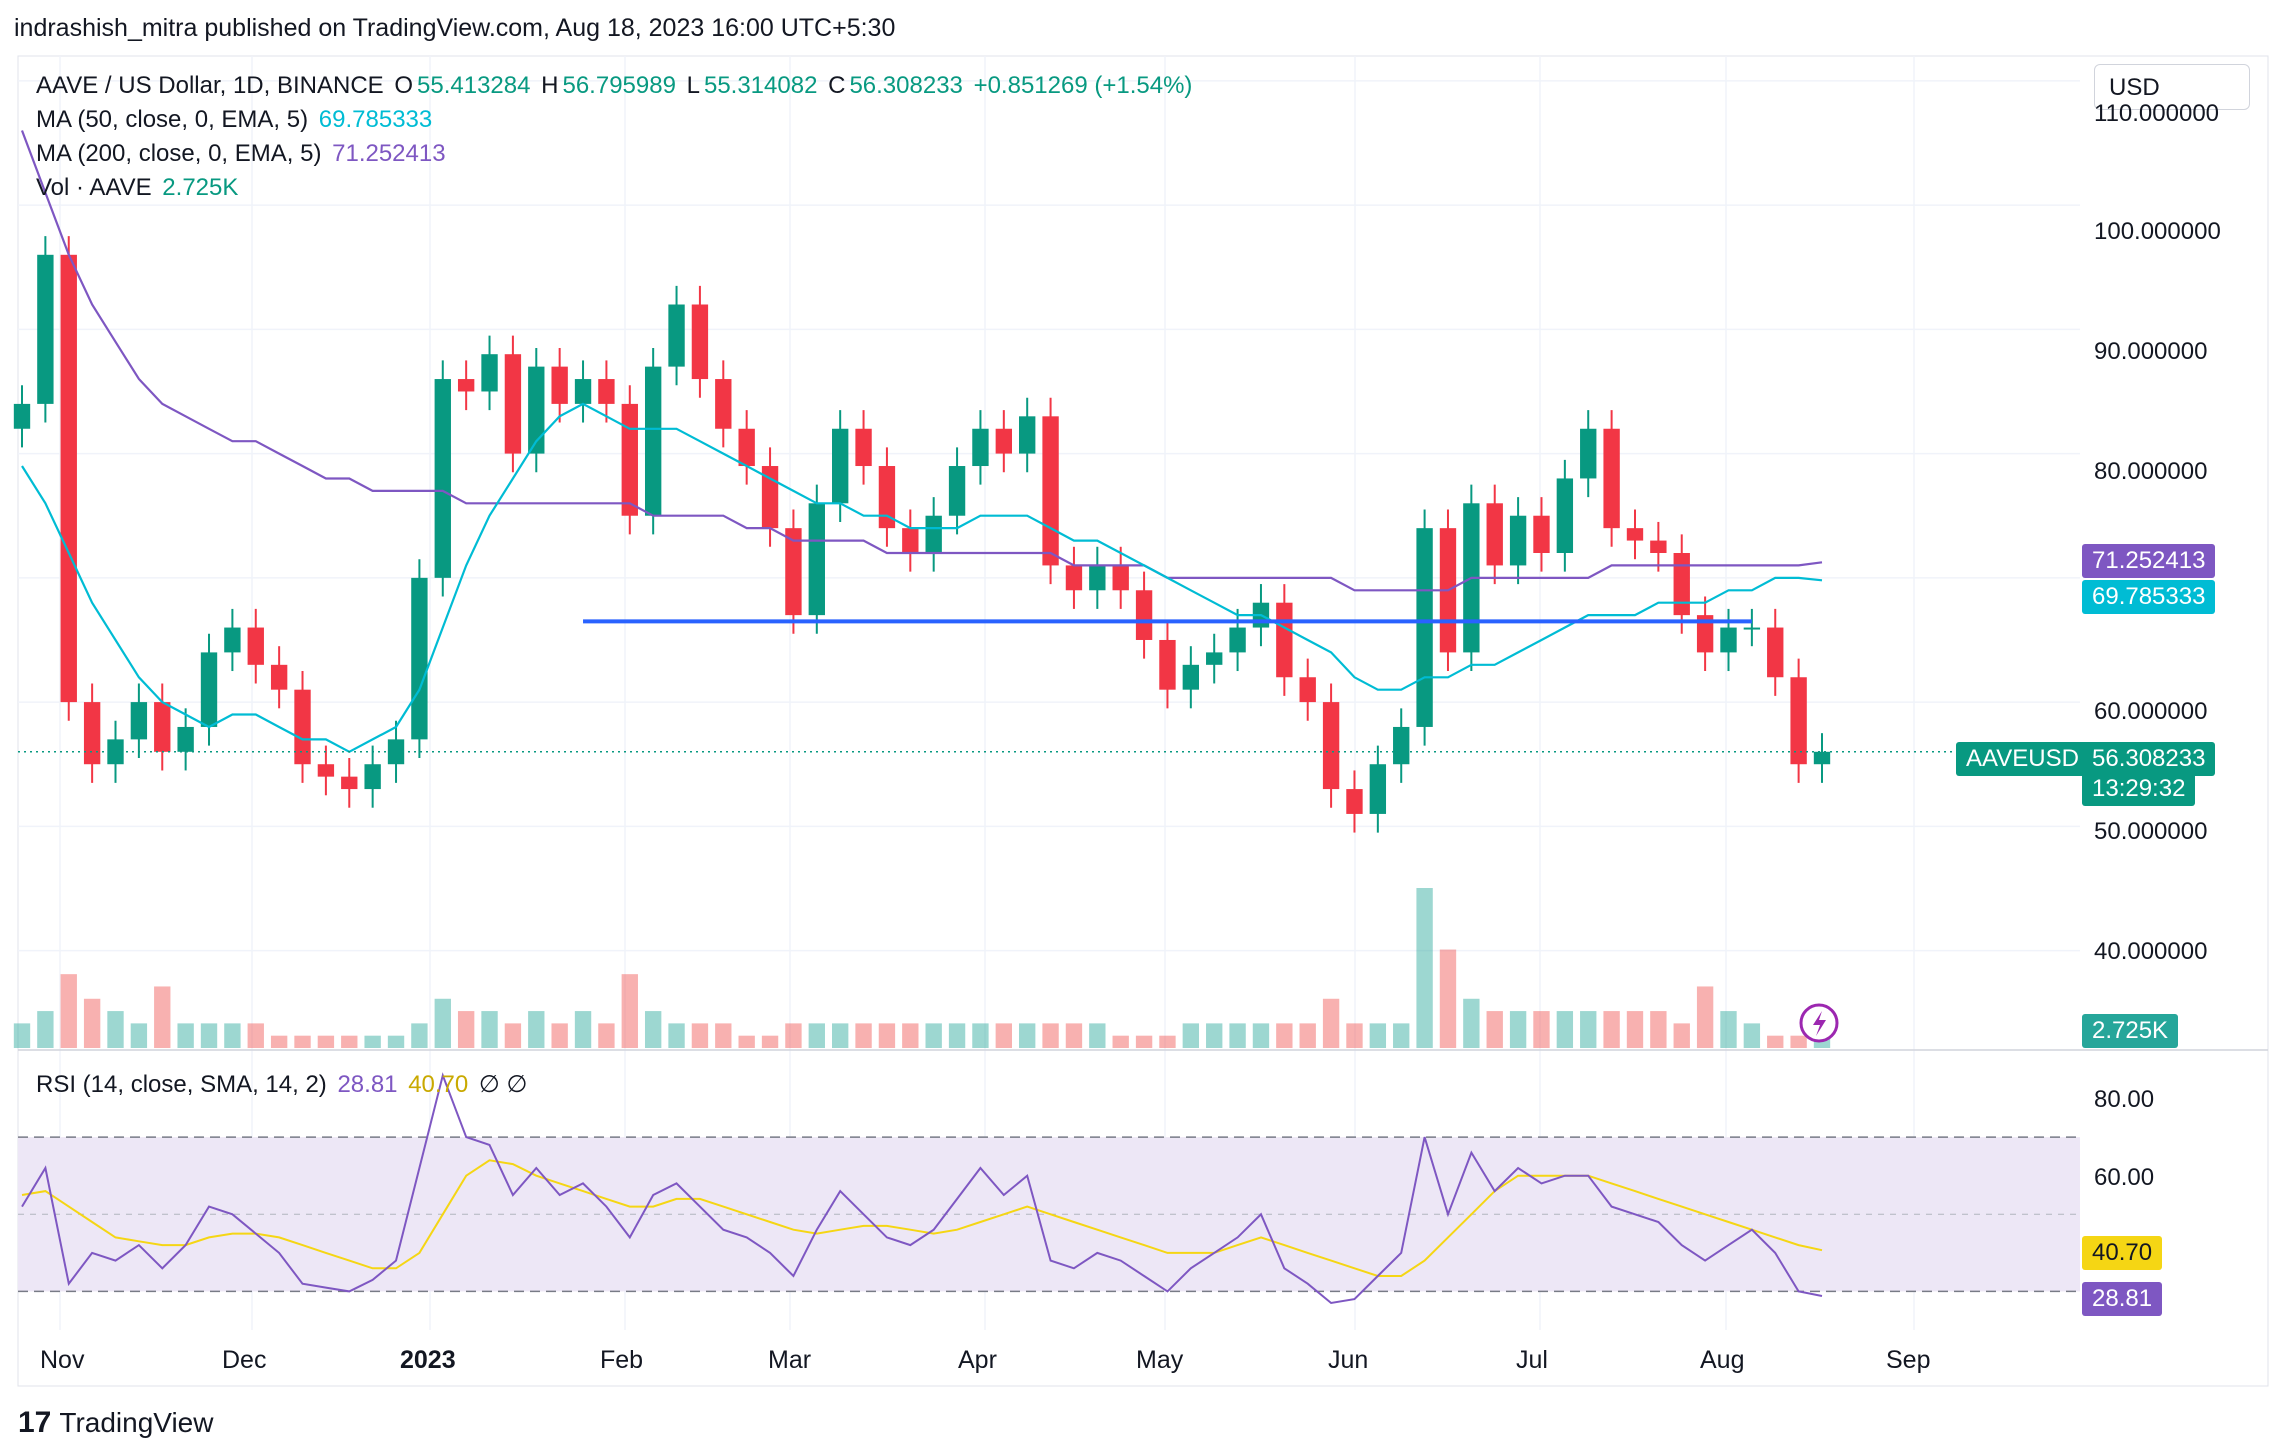  What do you see at coordinates (2172, 87) in the screenshot?
I see `currency-button: USD` at bounding box center [2172, 87].